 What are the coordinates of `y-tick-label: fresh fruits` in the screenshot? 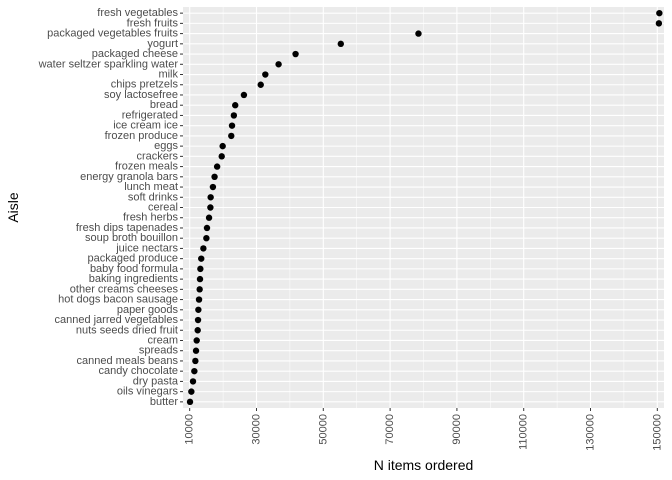 It's located at (153, 23).